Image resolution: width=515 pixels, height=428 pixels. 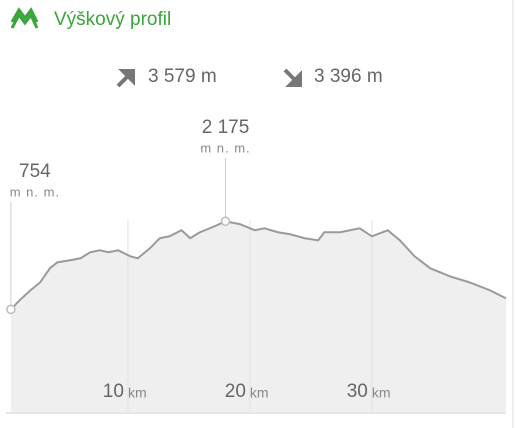 I want to click on ascent-icon, so click(x=125, y=78).